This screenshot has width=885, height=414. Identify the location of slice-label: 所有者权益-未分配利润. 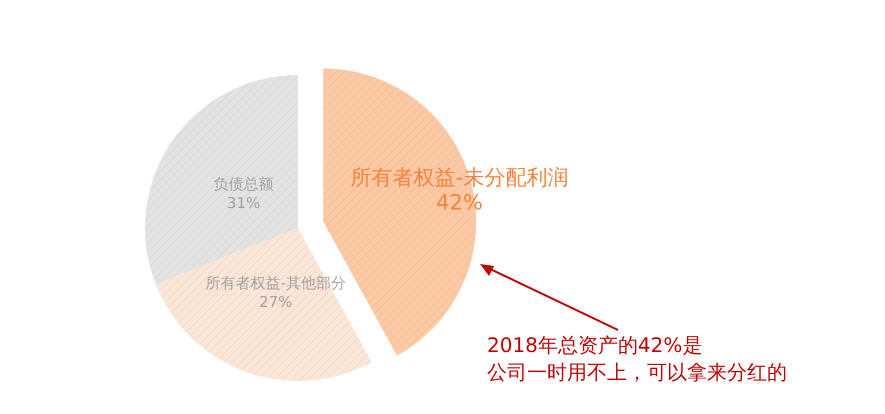
(459, 178).